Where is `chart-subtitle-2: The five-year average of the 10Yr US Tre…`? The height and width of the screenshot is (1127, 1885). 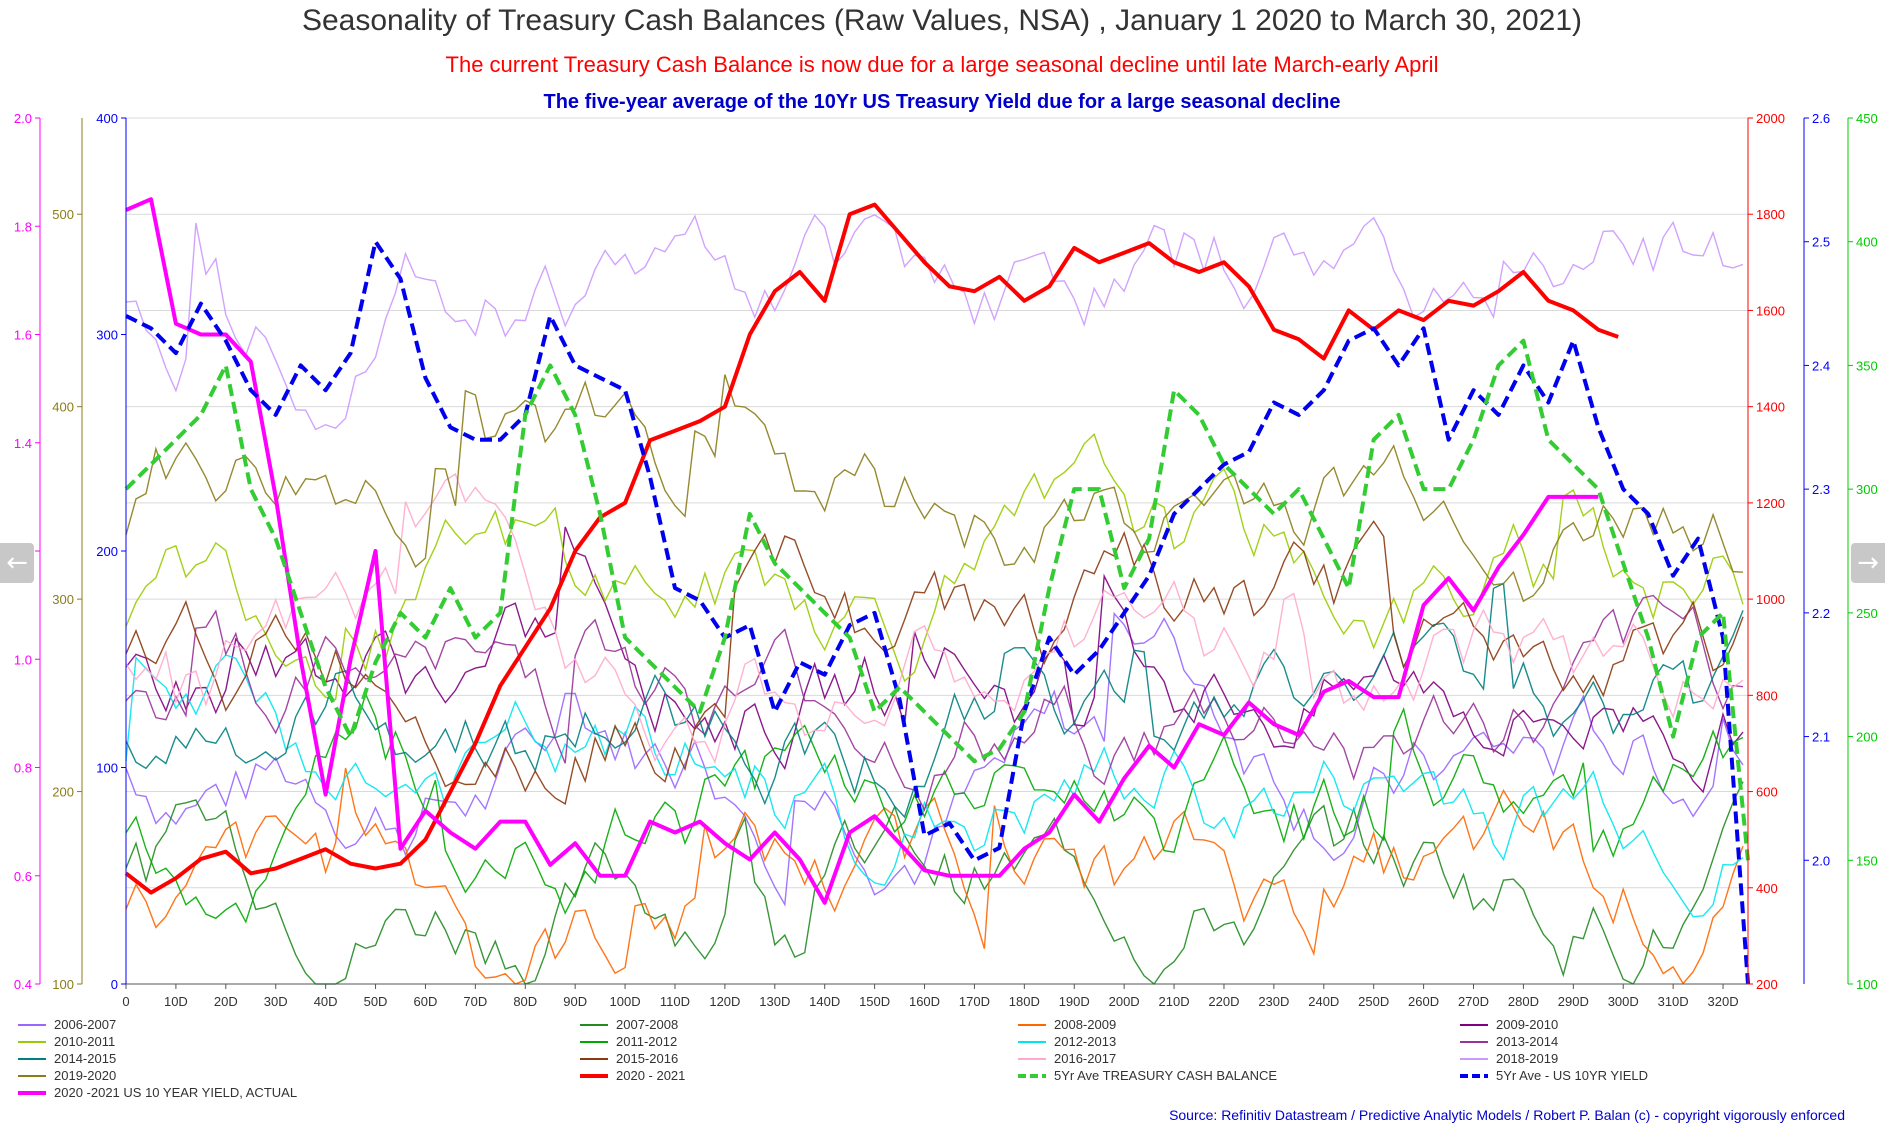
chart-subtitle-2: The five-year average of the 10Yr US Tre… is located at coordinates (941, 102).